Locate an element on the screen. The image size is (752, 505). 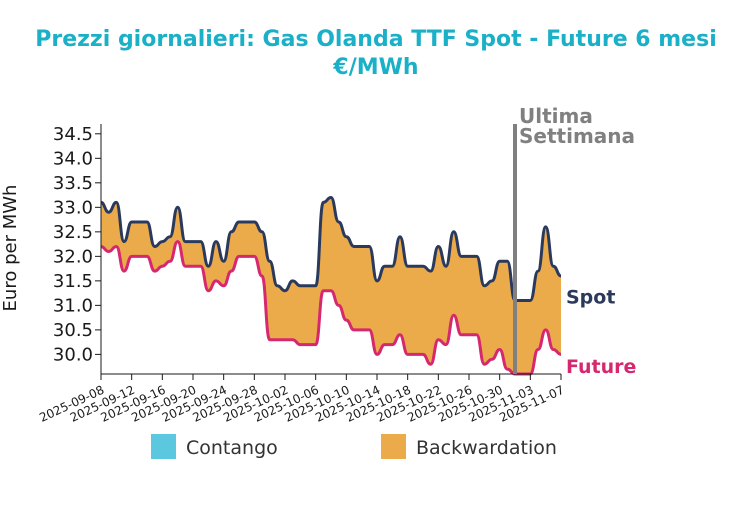
legend-label-backwardation: Backwardation is located at coordinates (486, 448).